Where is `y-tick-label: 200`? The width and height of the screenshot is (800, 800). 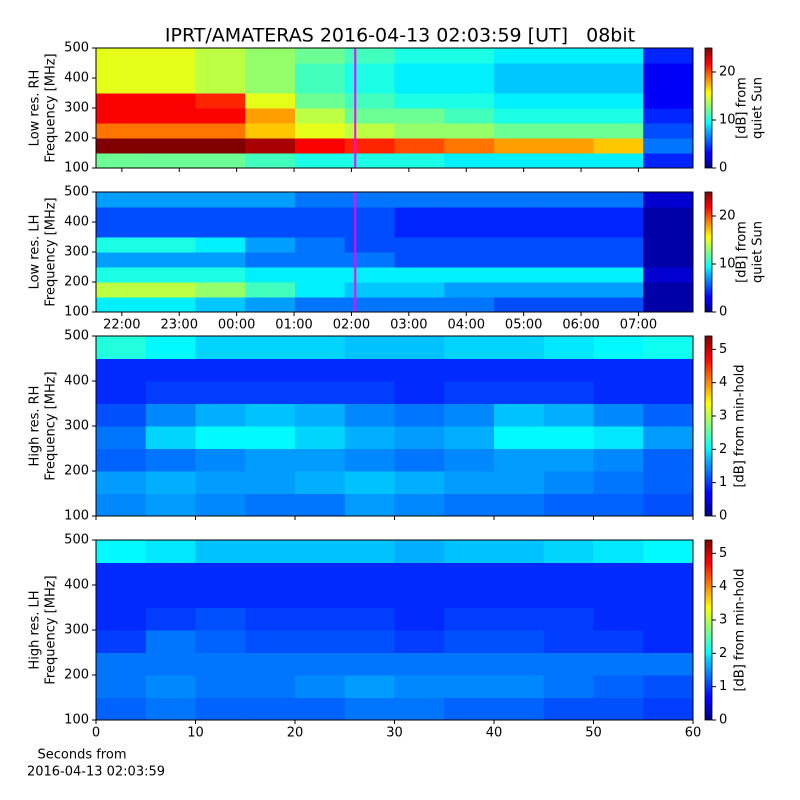 y-tick-label: 200 is located at coordinates (76, 282).